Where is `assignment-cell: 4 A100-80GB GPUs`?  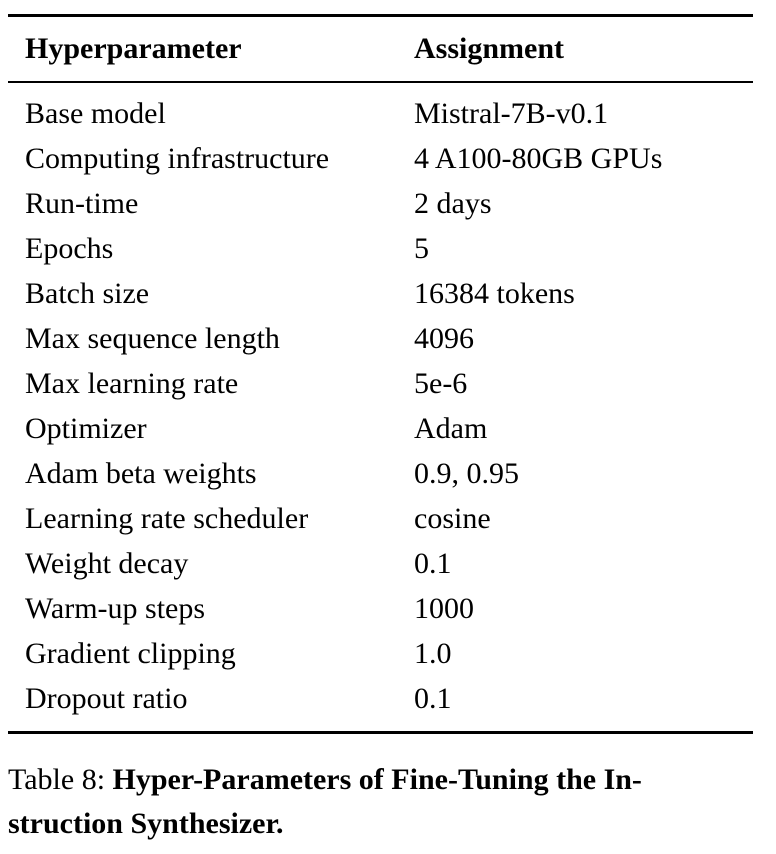
assignment-cell: 4 A100-80GB GPUs is located at coordinates (538, 158).